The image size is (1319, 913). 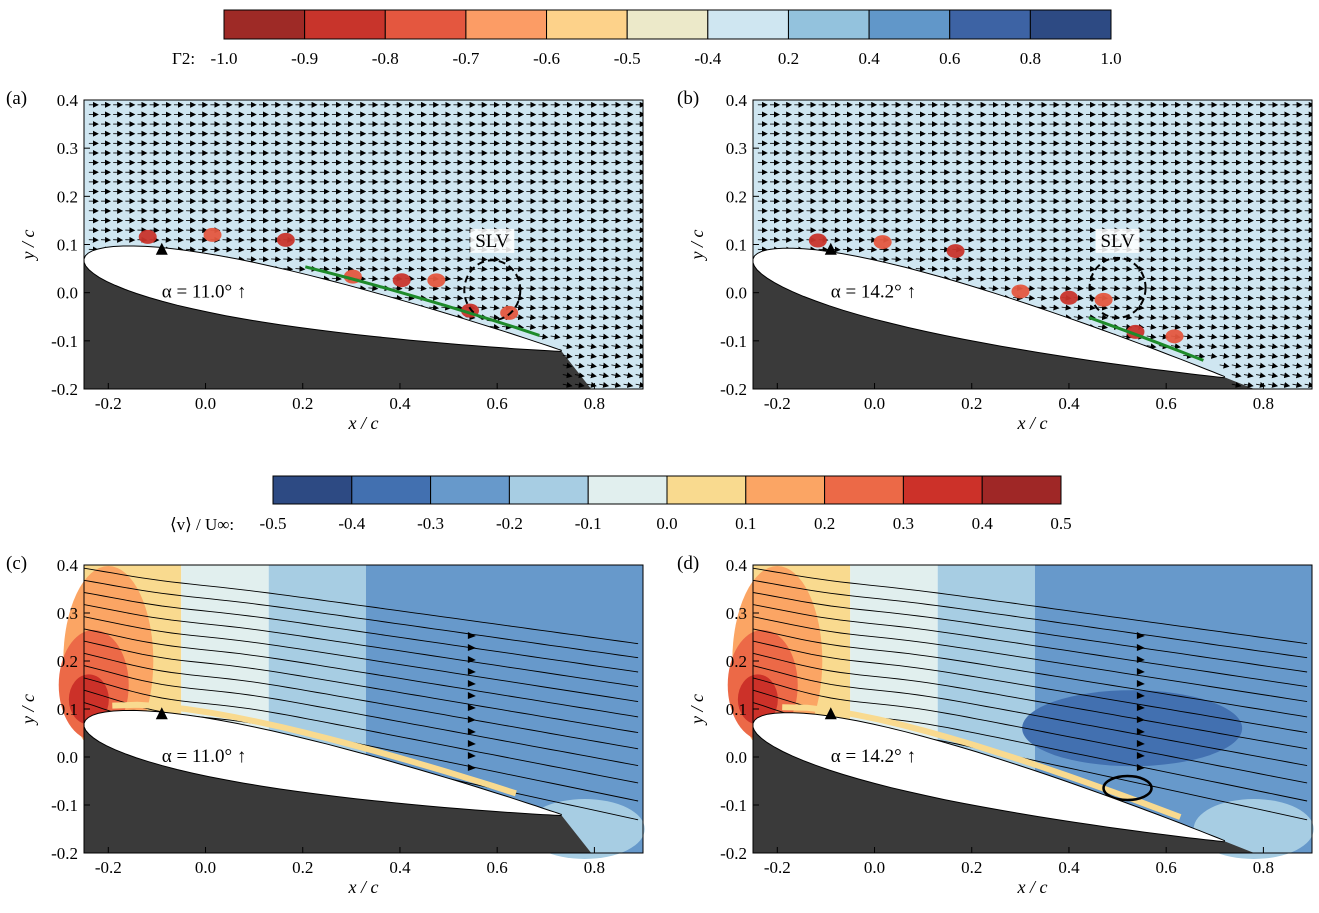 What do you see at coordinates (587, 24) in the screenshot?
I see `colorbar-gamma2-swatch` at bounding box center [587, 24].